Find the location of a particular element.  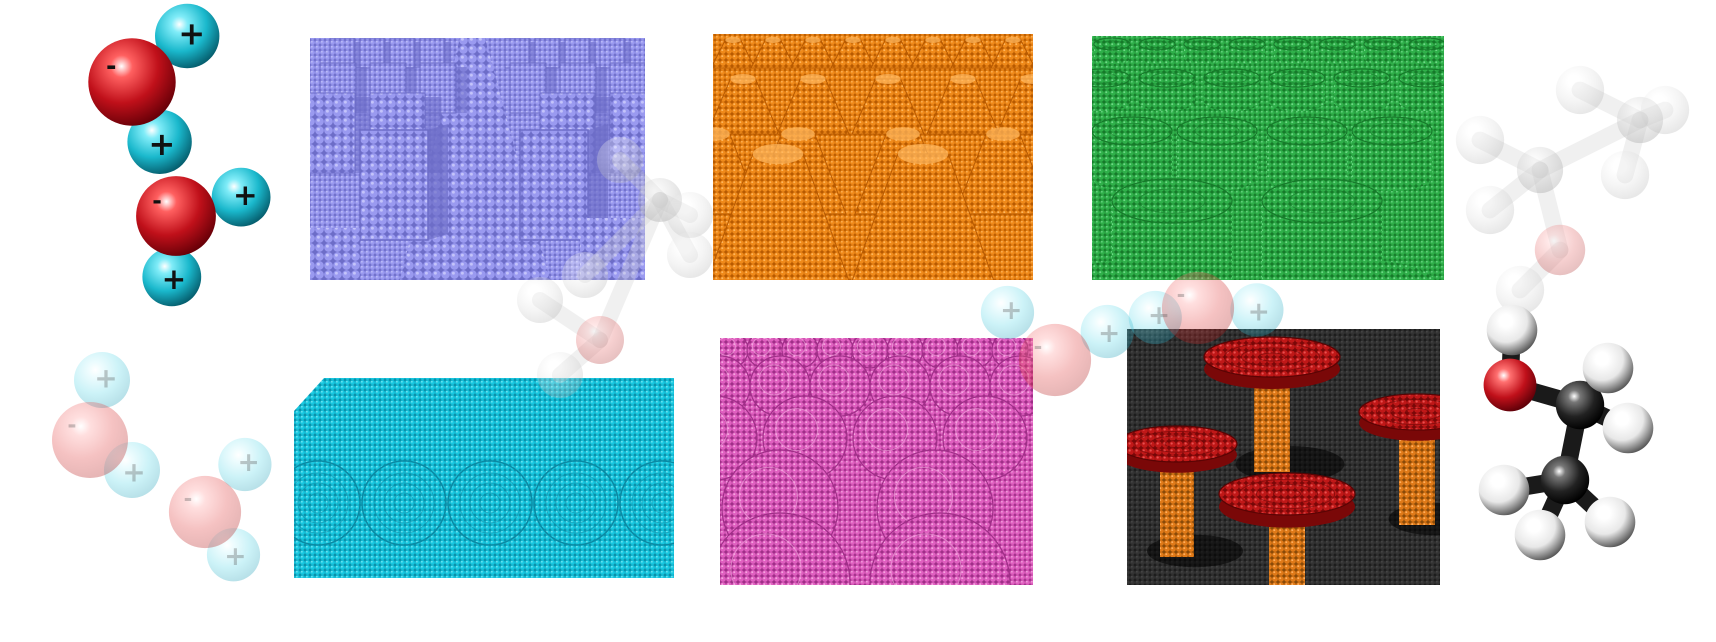

panel-ridges is located at coordinates (484, 478).